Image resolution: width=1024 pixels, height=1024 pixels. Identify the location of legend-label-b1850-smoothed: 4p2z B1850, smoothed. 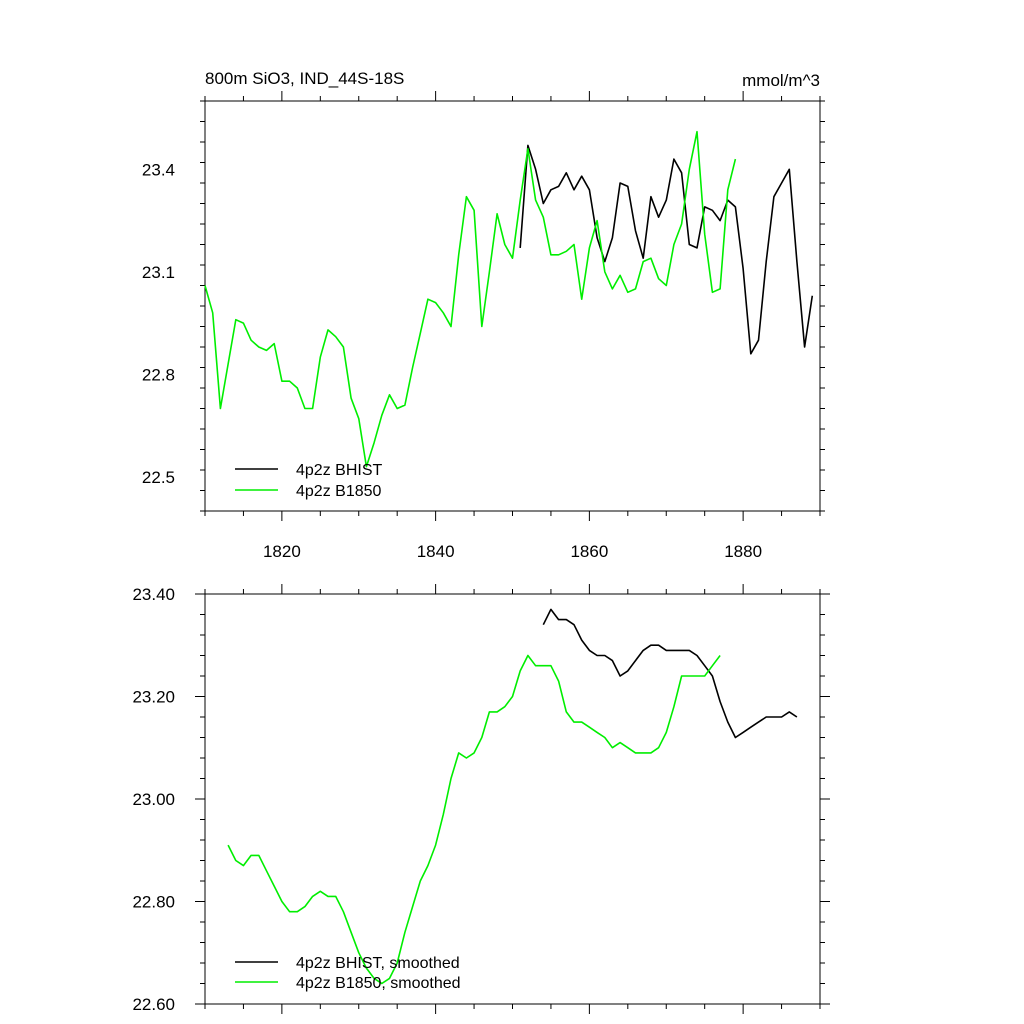
(378, 983).